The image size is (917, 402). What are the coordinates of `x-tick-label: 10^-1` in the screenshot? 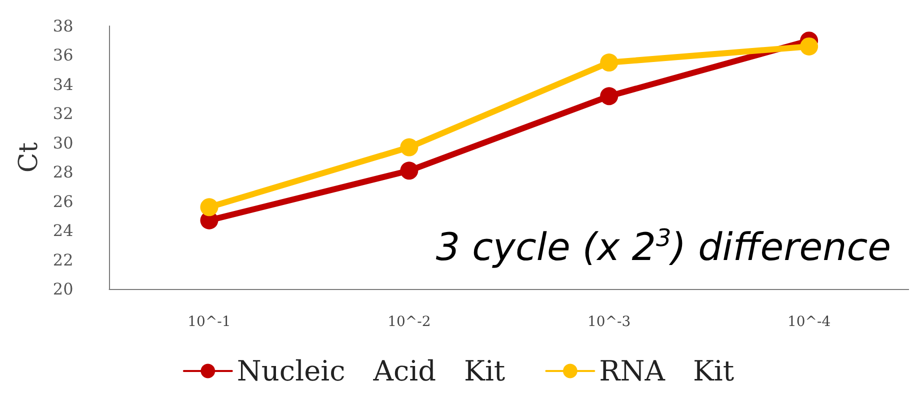 It's located at (209, 322).